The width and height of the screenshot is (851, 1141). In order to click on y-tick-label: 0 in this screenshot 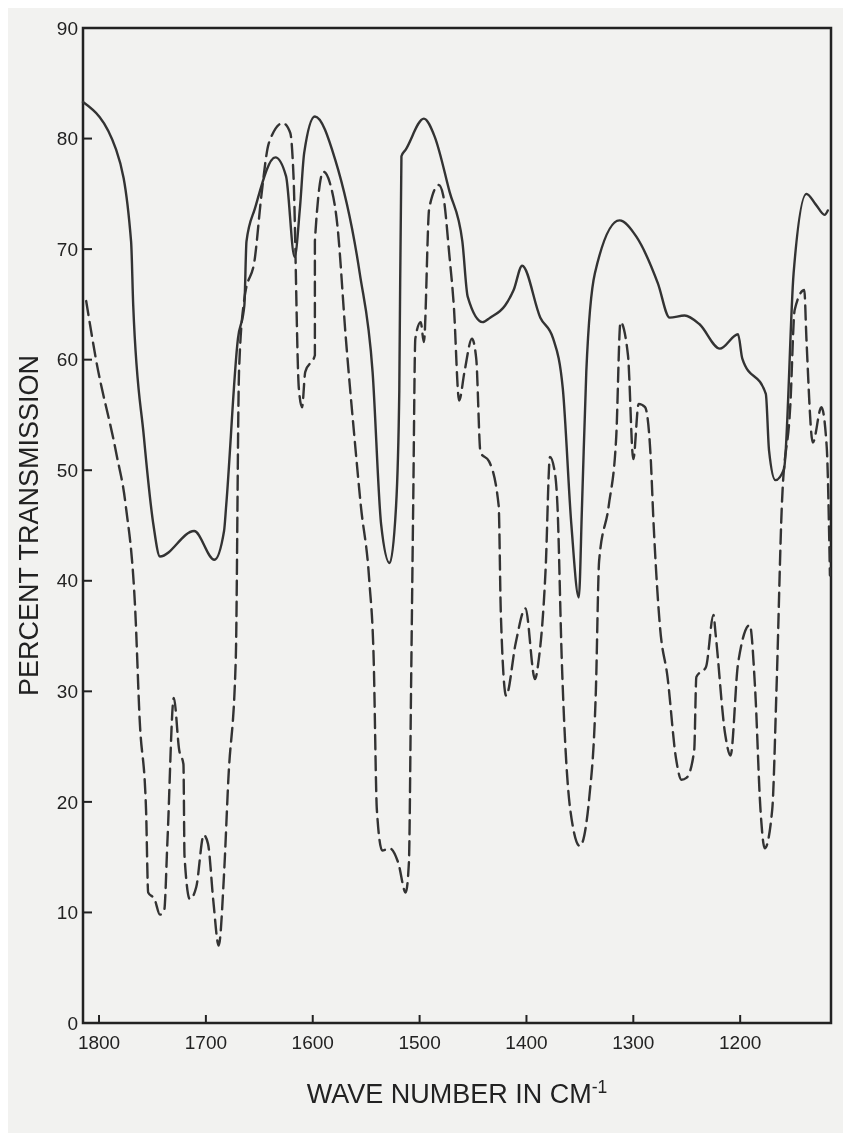, I will do `click(72, 1023)`.